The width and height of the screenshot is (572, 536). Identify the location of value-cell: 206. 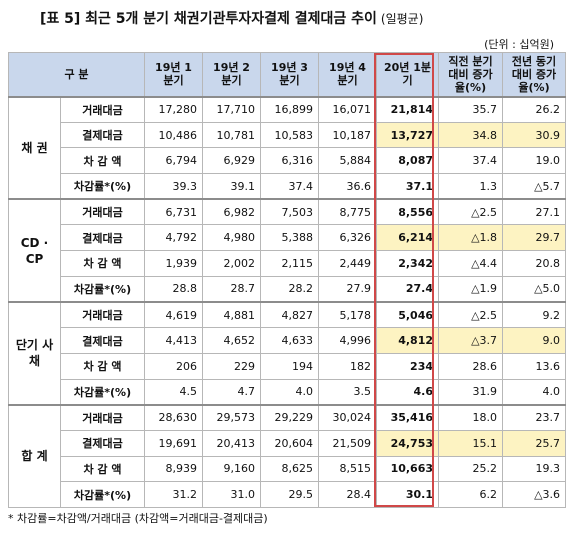
(174, 366).